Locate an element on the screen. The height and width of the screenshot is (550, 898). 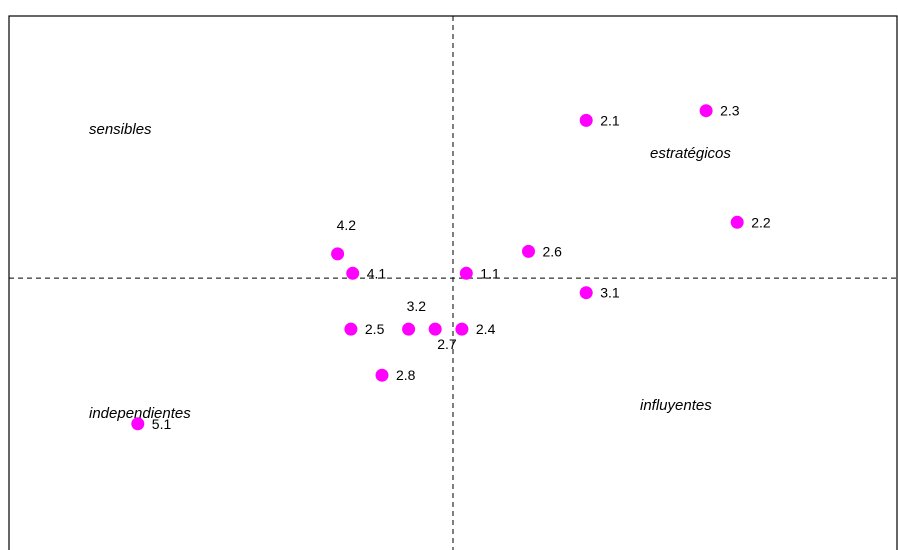
point-label-2-8: 2.8 is located at coordinates (406, 375).